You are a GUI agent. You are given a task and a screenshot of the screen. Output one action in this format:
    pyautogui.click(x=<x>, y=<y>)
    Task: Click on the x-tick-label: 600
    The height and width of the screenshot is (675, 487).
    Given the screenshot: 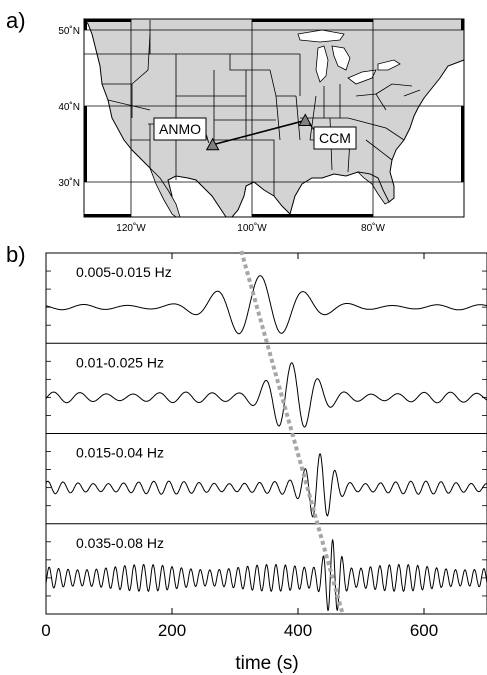 What is the action you would take?
    pyautogui.click(x=424, y=630)
    